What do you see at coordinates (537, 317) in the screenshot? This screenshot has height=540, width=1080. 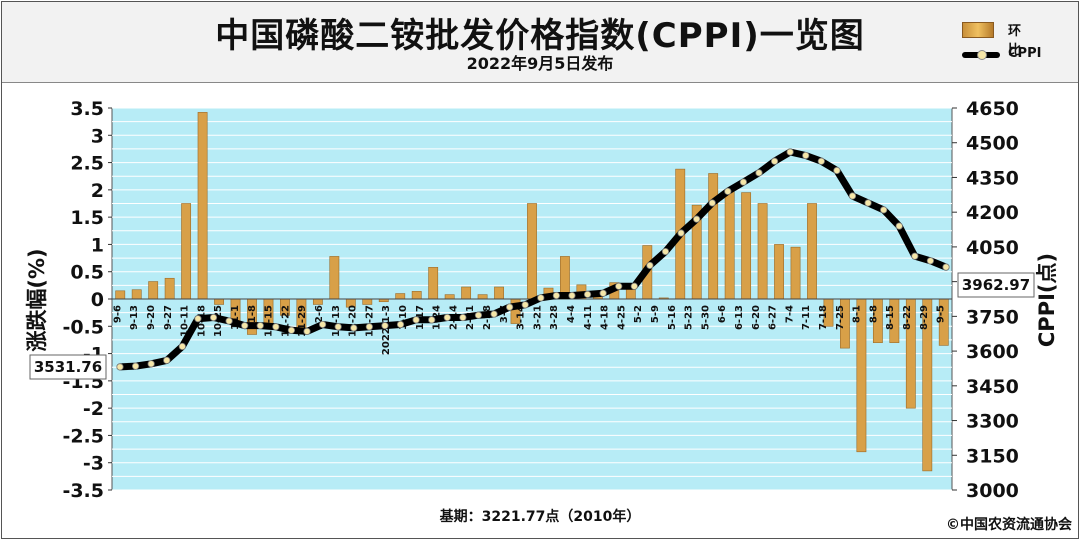 I see `x-tick-label: 3-21` at bounding box center [537, 317].